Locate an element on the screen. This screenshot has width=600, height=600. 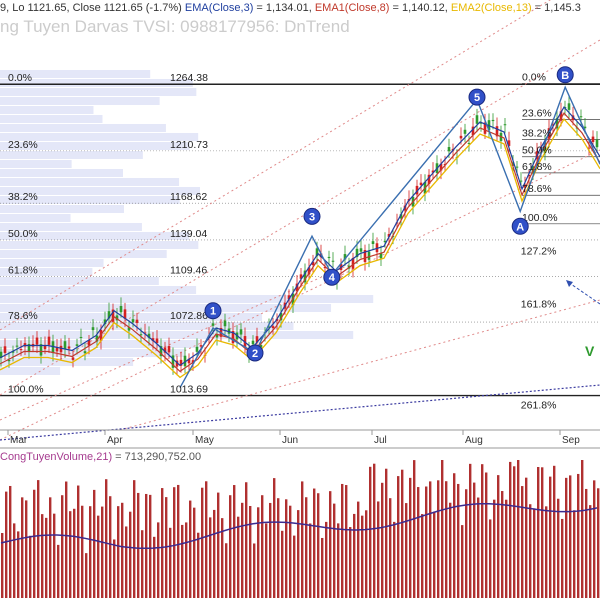
price-level-label: 1168.62 is located at coordinates (188, 197).